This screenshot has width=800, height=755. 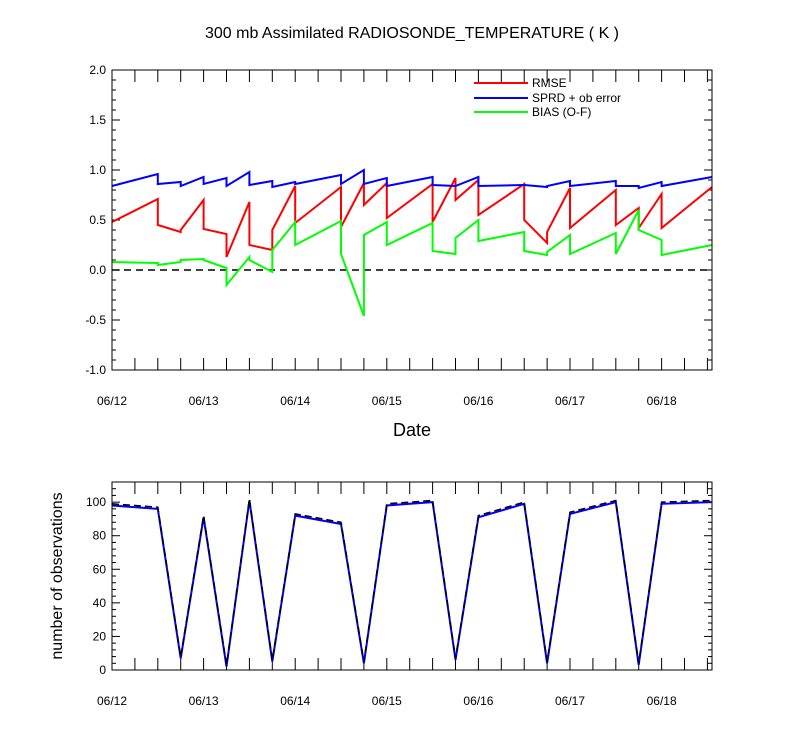 I want to click on y-tick-label: 2.0, so click(x=97, y=70).